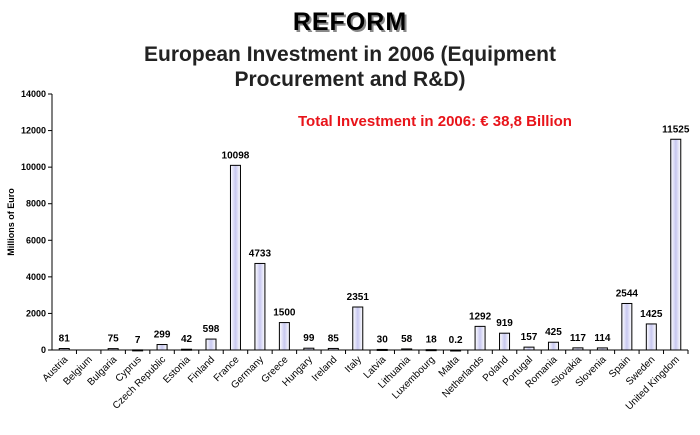 This screenshot has height=435, width=700. Describe the element at coordinates (11, 222) in the screenshot. I see `y-axis-label: Millions of Euro` at that location.